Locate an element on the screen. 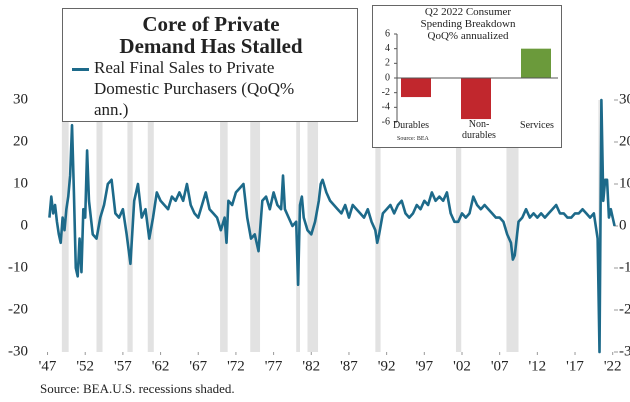  x-tick-label: '22 is located at coordinates (613, 366).